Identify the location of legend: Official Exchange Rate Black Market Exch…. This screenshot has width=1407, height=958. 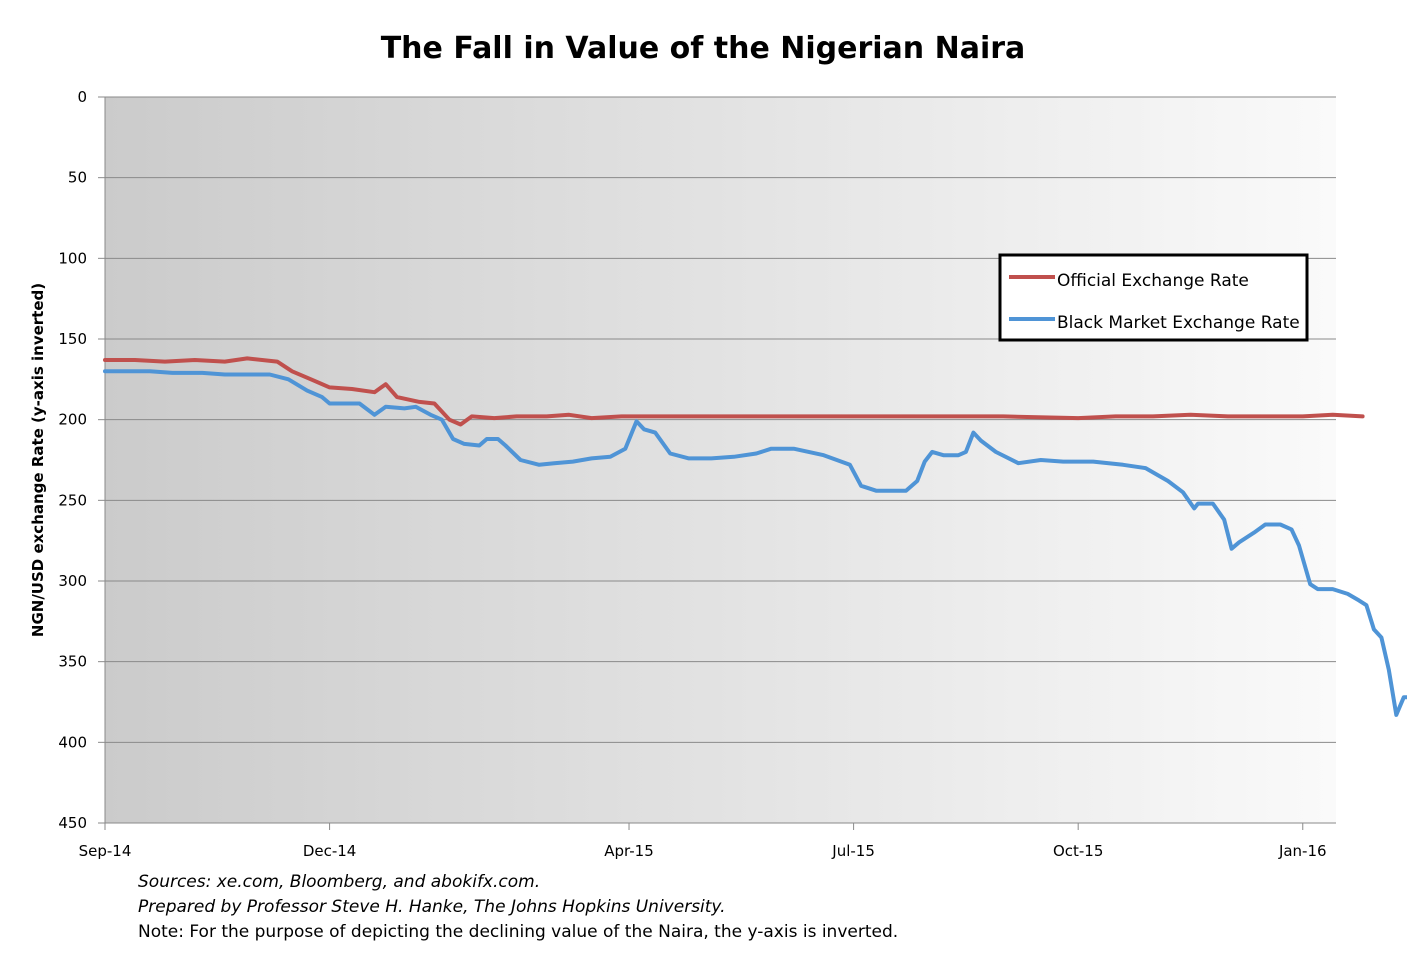
(1153, 297).